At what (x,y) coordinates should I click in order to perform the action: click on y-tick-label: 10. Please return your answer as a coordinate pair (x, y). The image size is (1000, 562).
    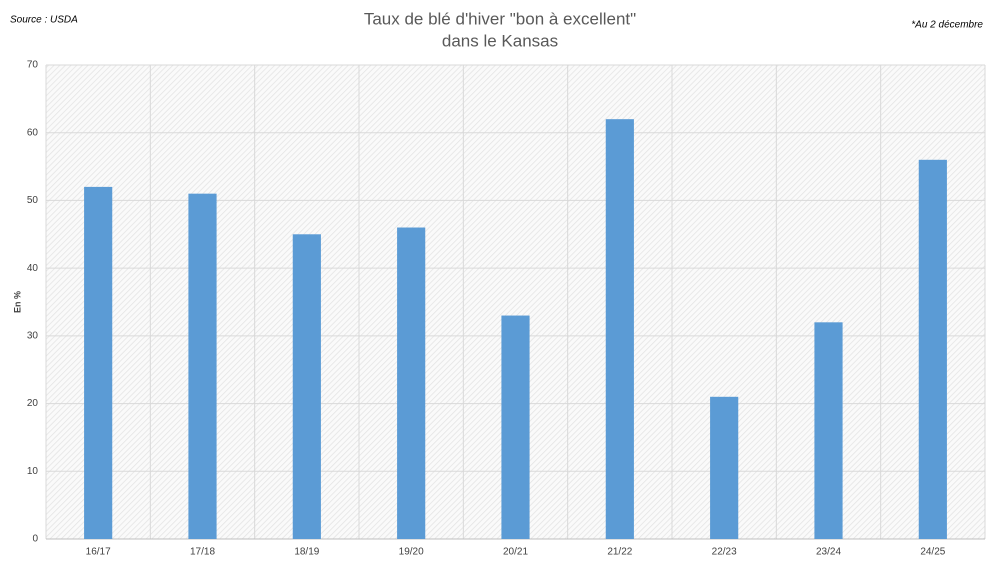
    Looking at the image, I should click on (33, 471).